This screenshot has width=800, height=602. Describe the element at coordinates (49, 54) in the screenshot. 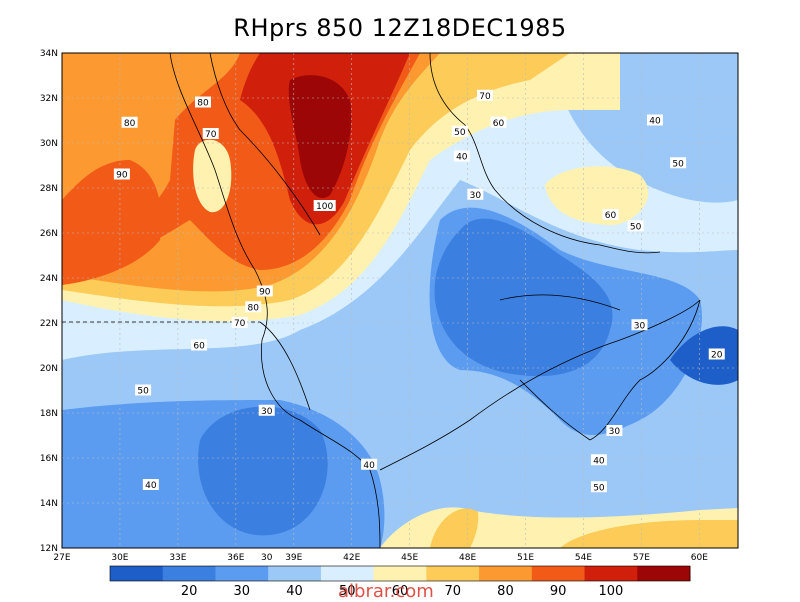

I see `lat-tick-label: 34N` at that location.